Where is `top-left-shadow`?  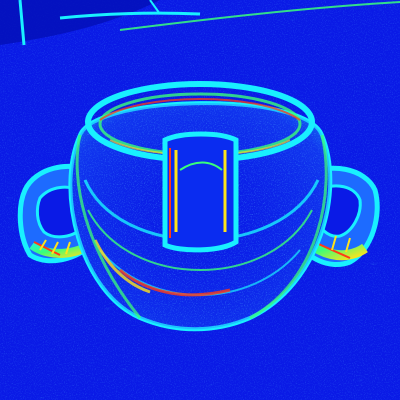
top-left-shadow is located at coordinates (80, 22).